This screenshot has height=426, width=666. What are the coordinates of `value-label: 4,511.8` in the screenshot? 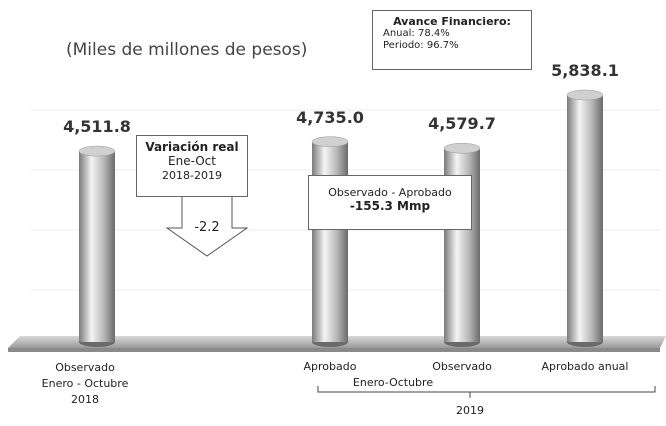 It's located at (97, 127).